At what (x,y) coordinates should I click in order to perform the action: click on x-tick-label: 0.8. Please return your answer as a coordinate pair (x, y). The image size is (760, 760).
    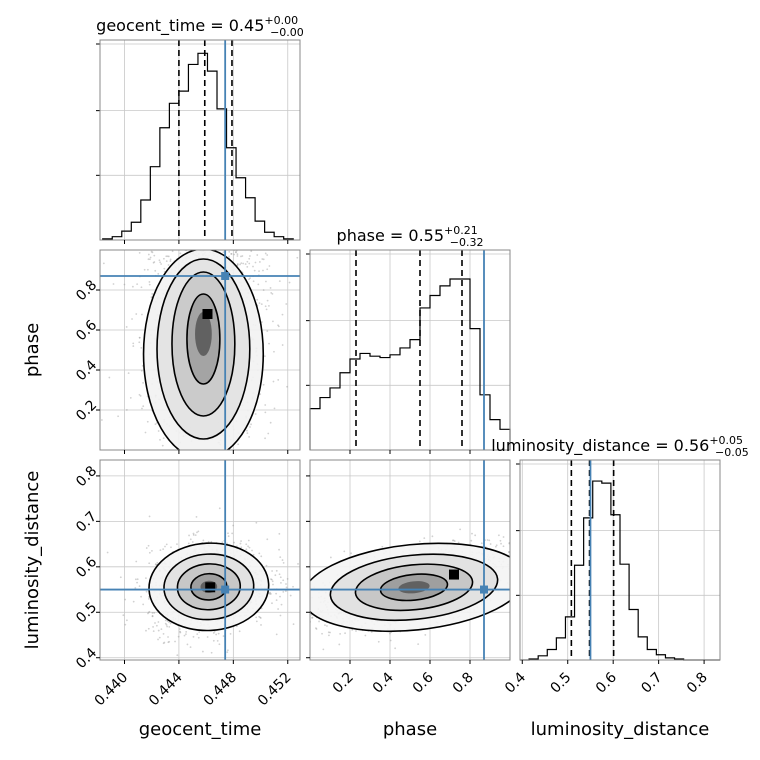
    Looking at the image, I should click on (697, 683).